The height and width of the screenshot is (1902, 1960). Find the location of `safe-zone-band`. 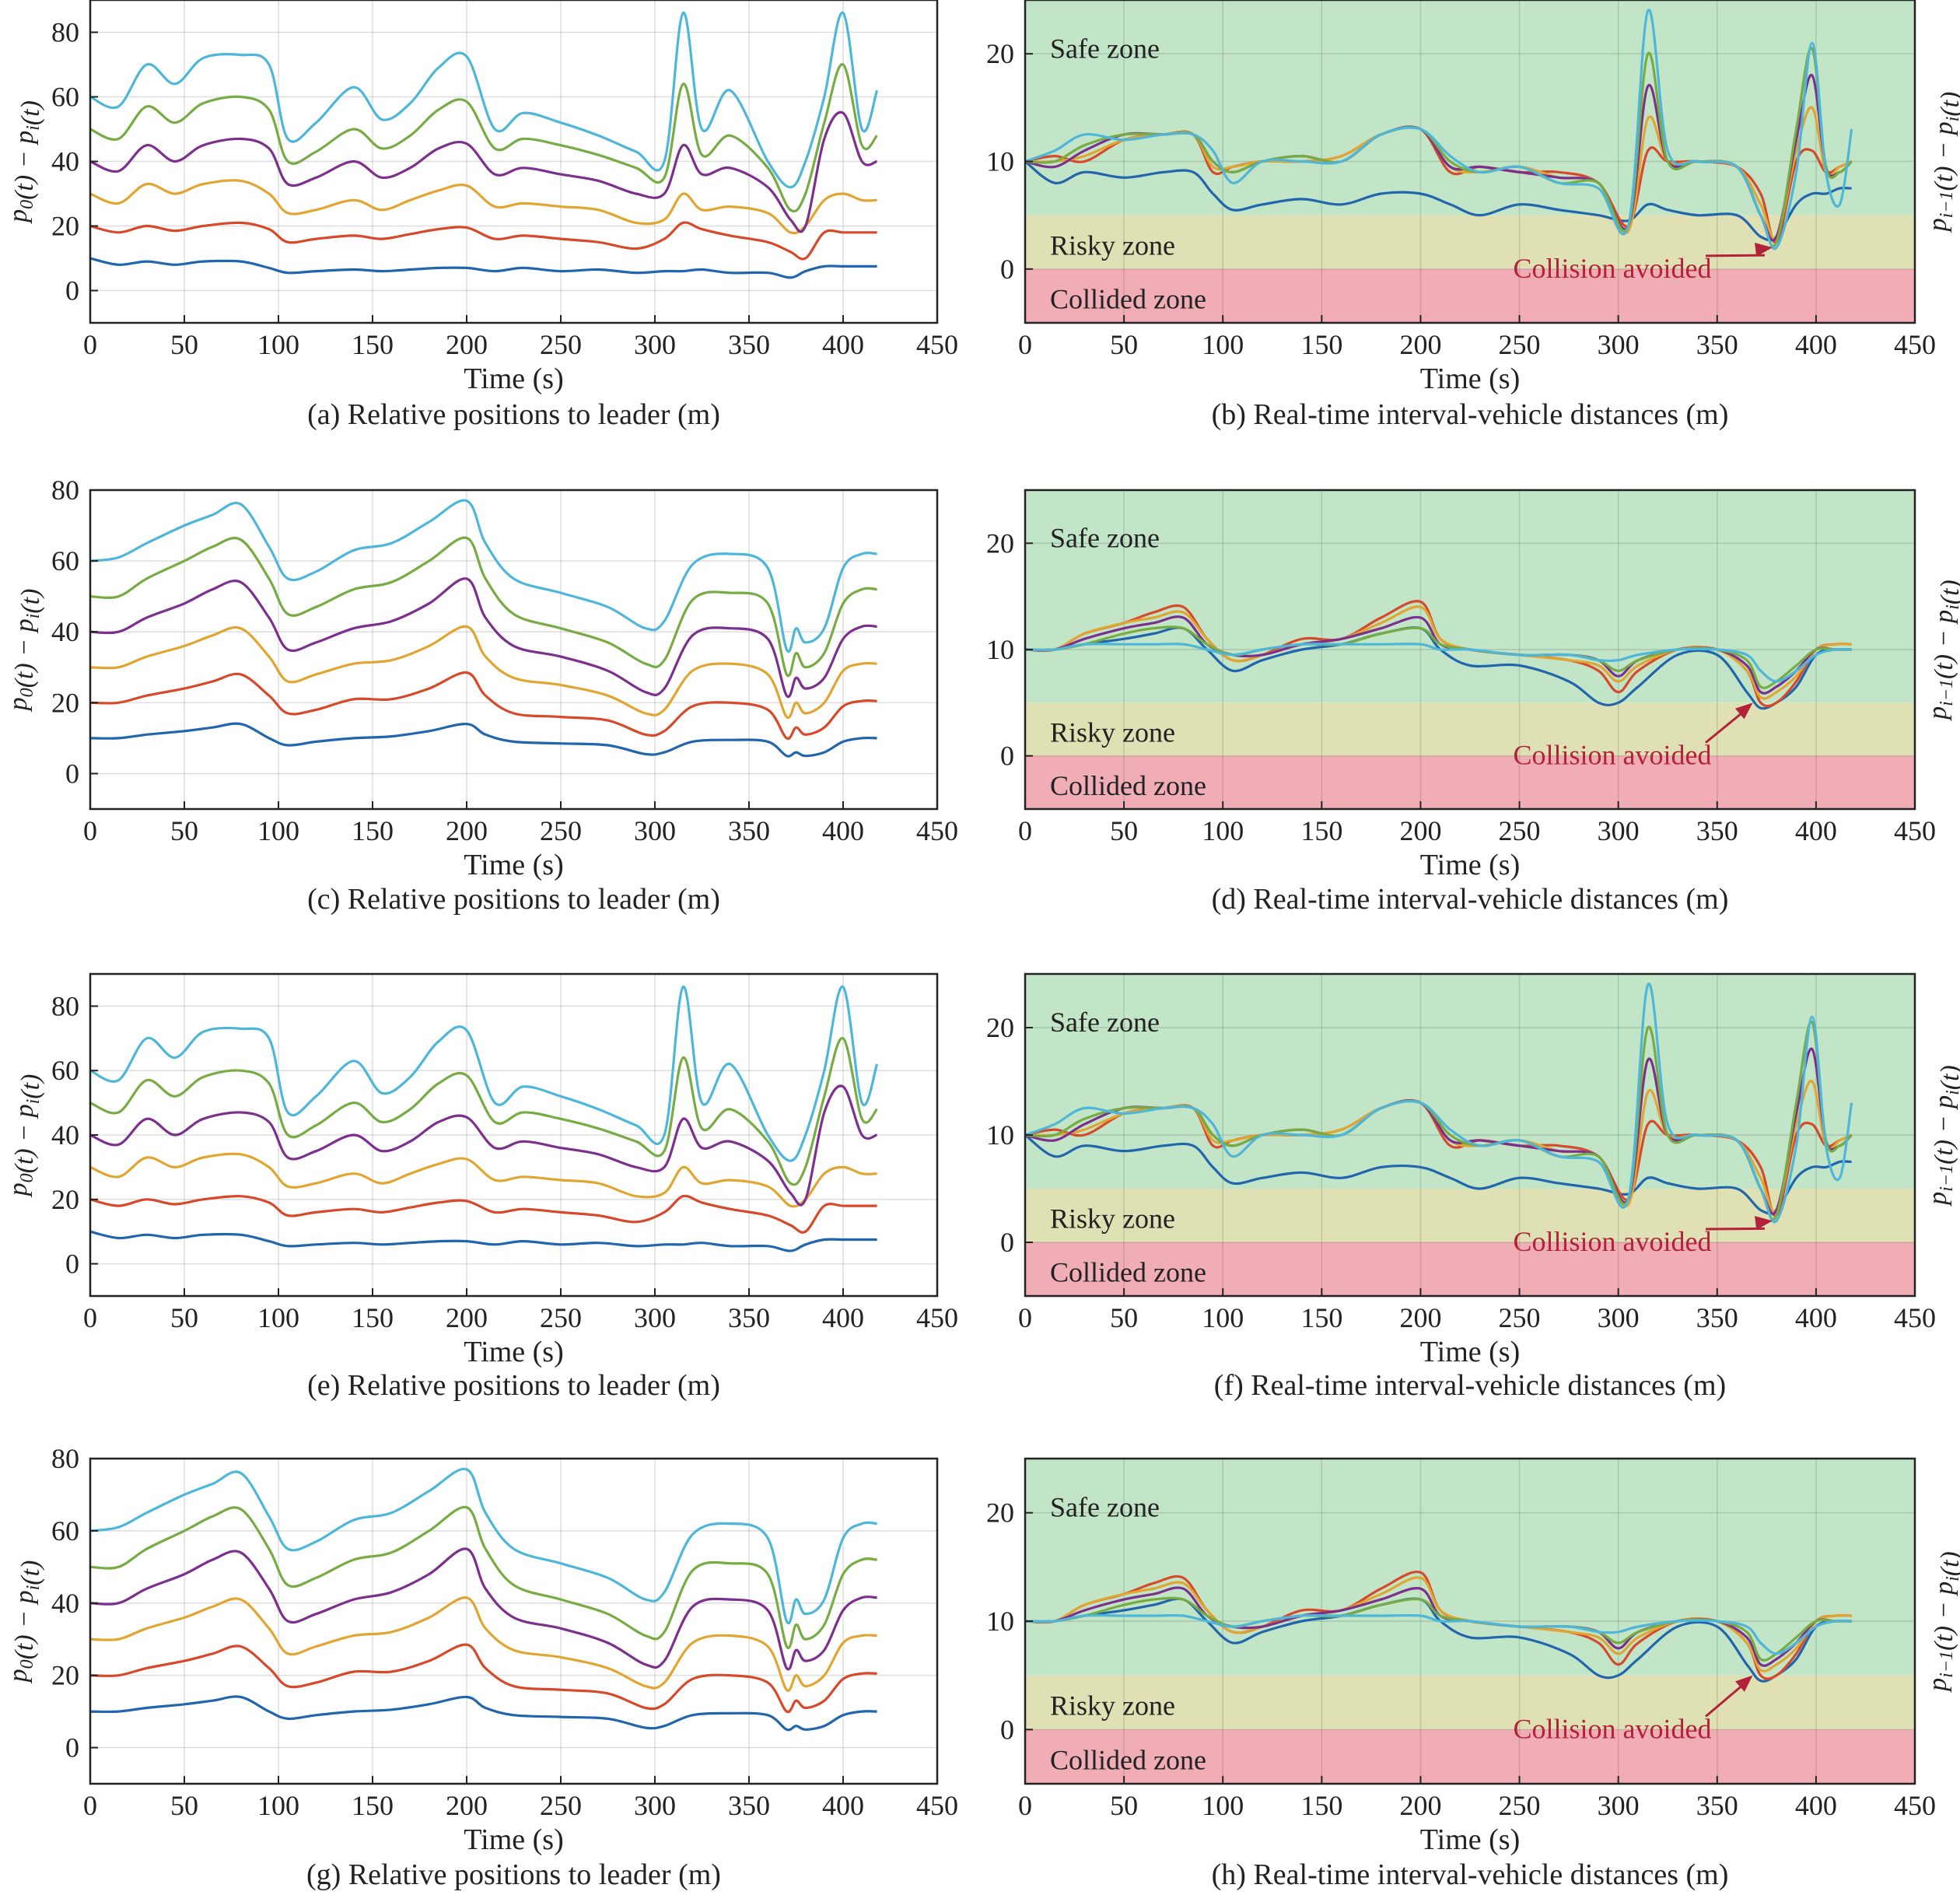

safe-zone-band is located at coordinates (1470, 1567).